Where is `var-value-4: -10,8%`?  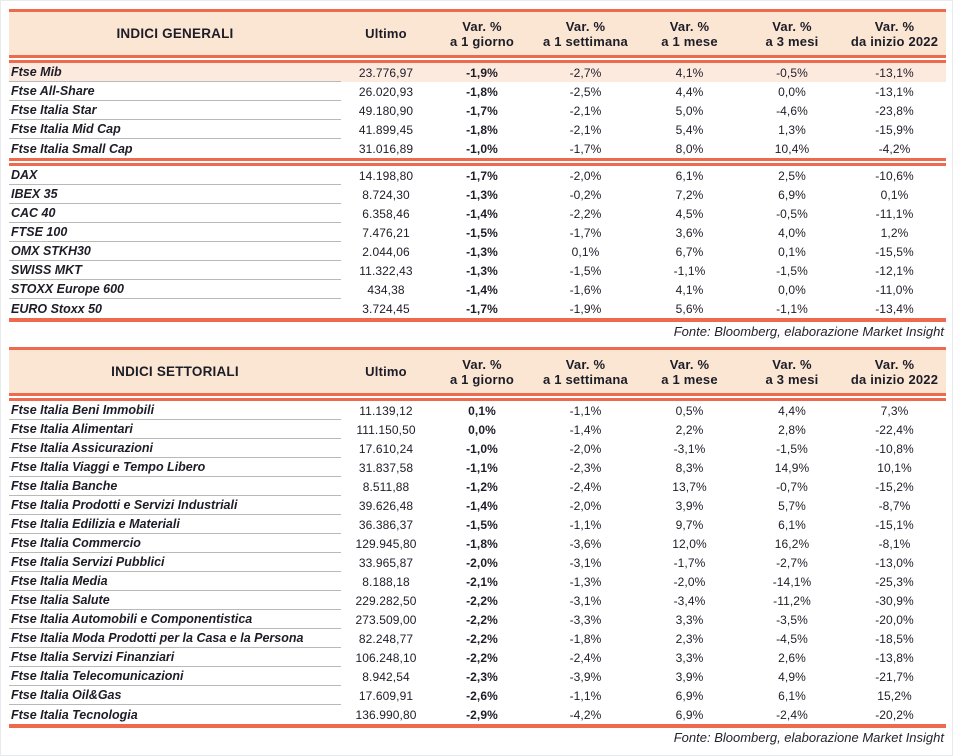
var-value-4: -10,8% is located at coordinates (894, 448).